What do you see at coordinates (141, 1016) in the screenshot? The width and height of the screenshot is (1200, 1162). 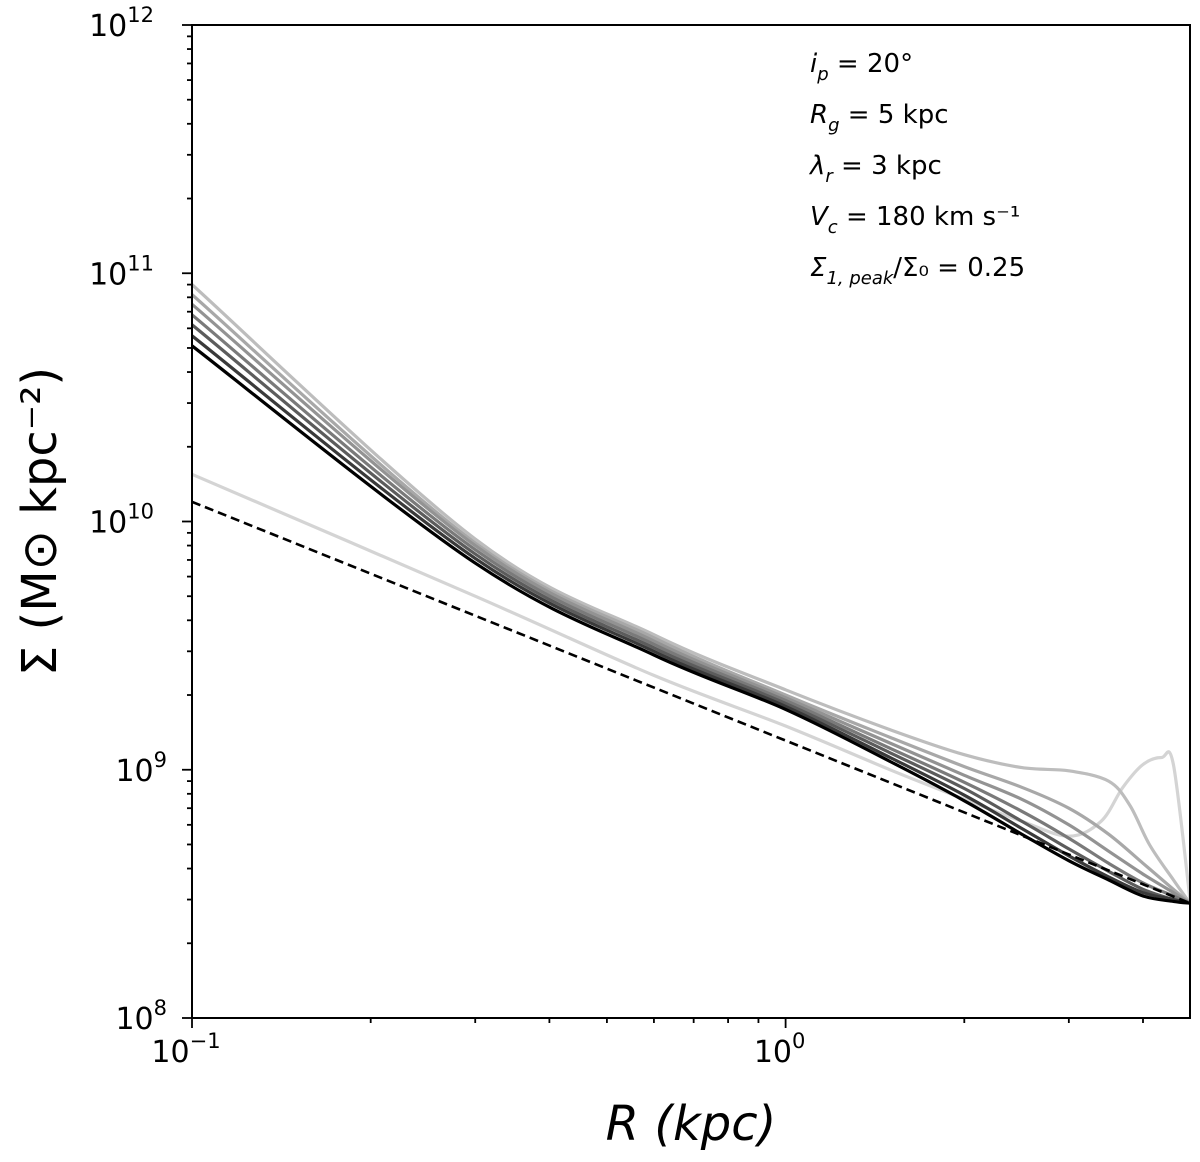 I see `y-tick-label: 10⁸` at bounding box center [141, 1016].